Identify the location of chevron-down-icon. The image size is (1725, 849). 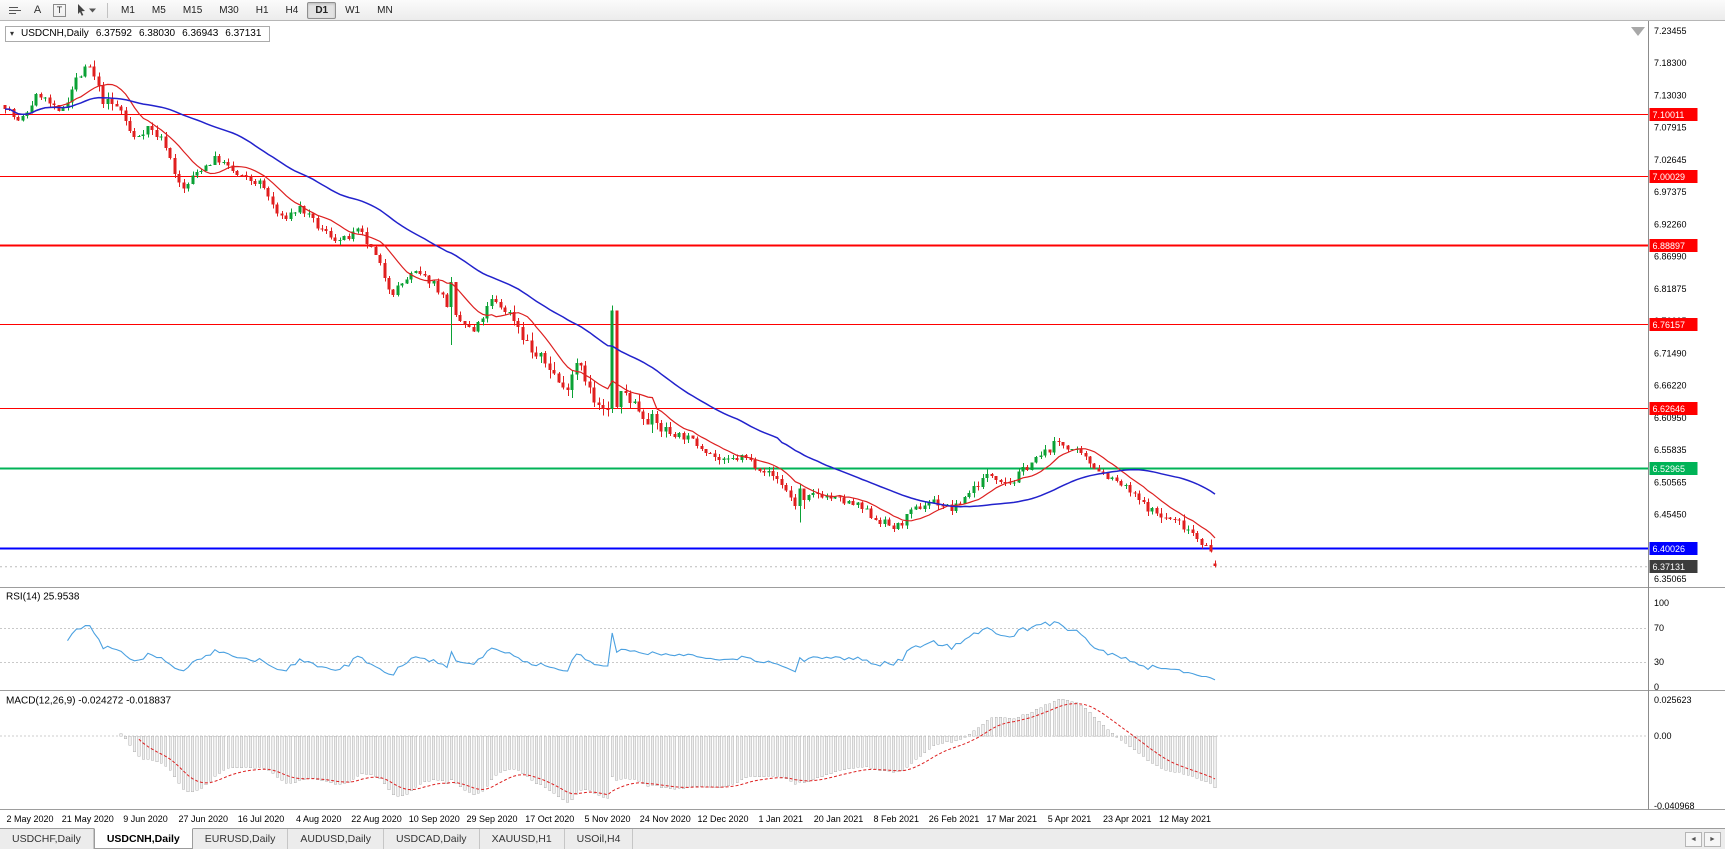
(92, 10).